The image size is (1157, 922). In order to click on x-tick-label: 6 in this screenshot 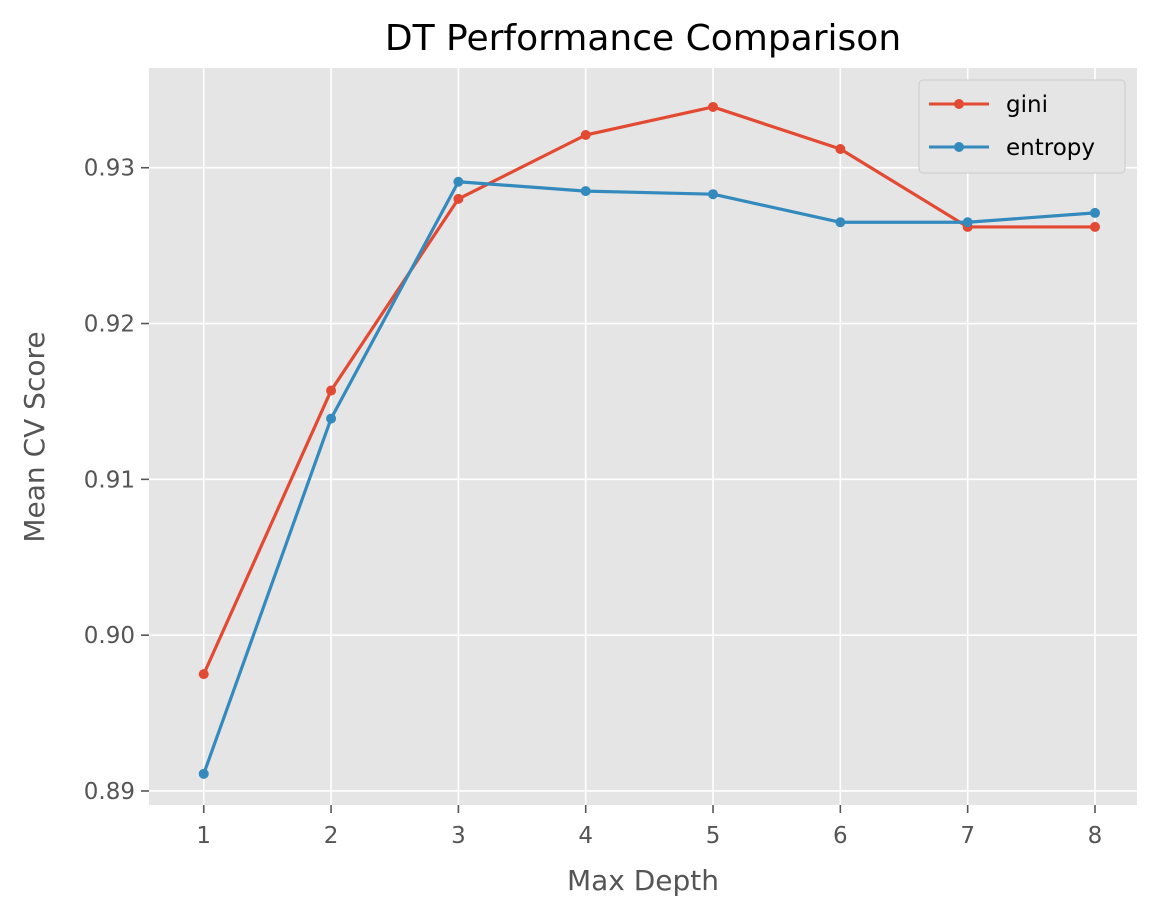, I will do `click(840, 836)`.